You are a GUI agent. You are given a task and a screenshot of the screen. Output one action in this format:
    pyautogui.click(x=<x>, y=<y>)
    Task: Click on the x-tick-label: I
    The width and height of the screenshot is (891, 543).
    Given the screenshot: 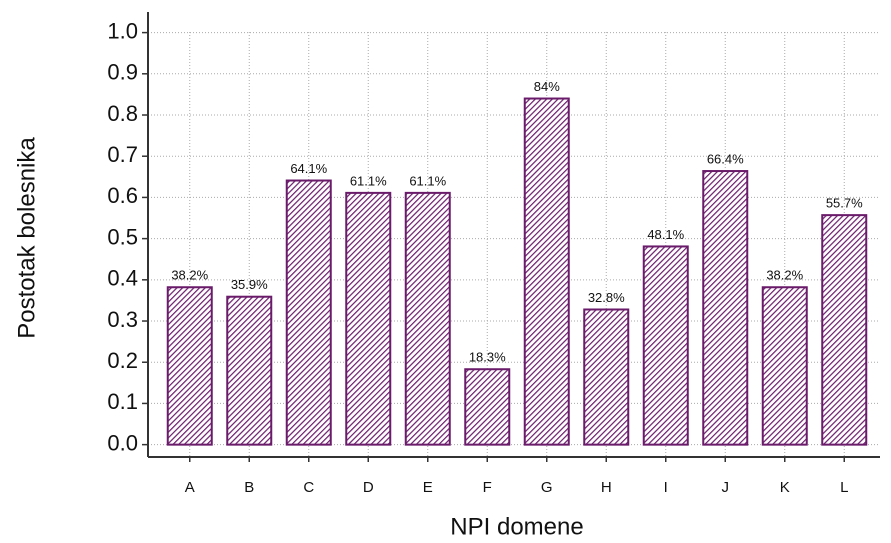 What is the action you would take?
    pyautogui.click(x=666, y=487)
    